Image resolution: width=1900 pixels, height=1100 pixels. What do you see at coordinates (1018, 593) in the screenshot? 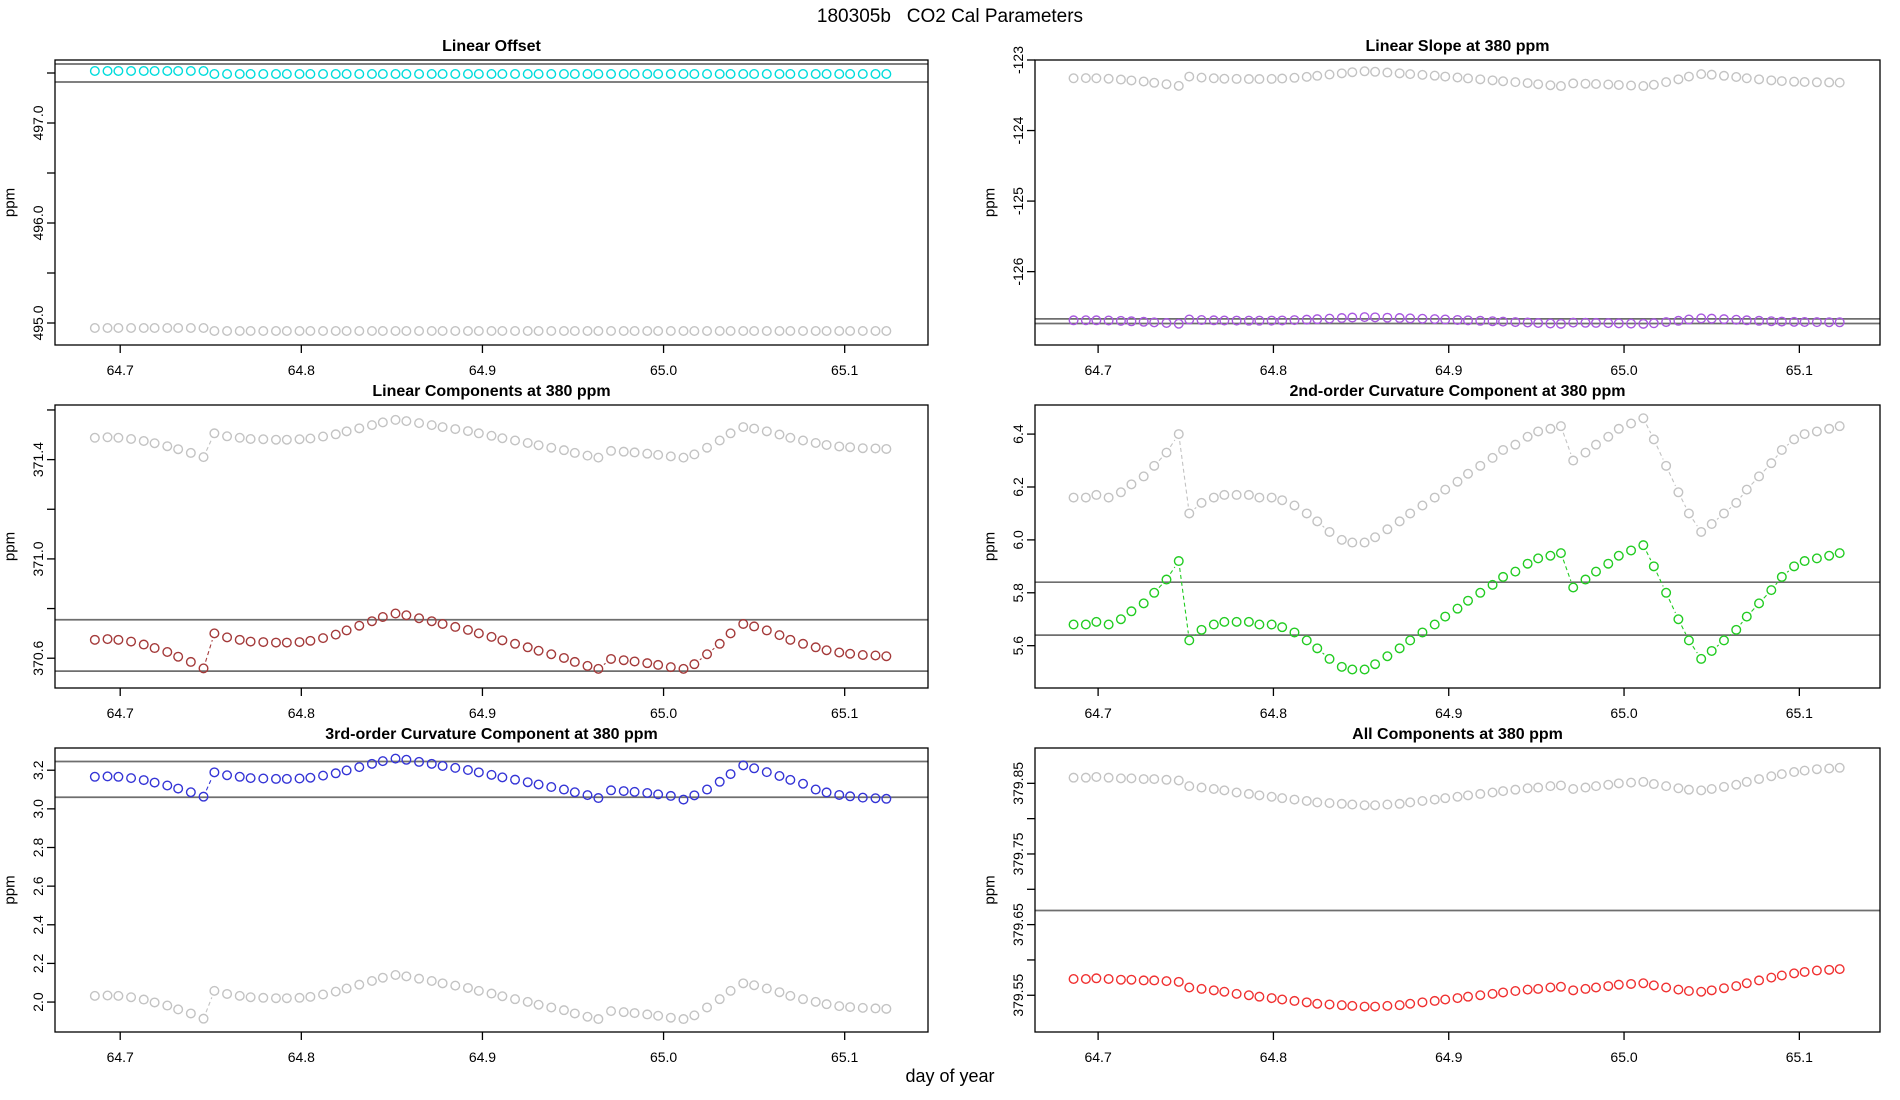
I see `y-tick-label: 5.8` at bounding box center [1018, 593].